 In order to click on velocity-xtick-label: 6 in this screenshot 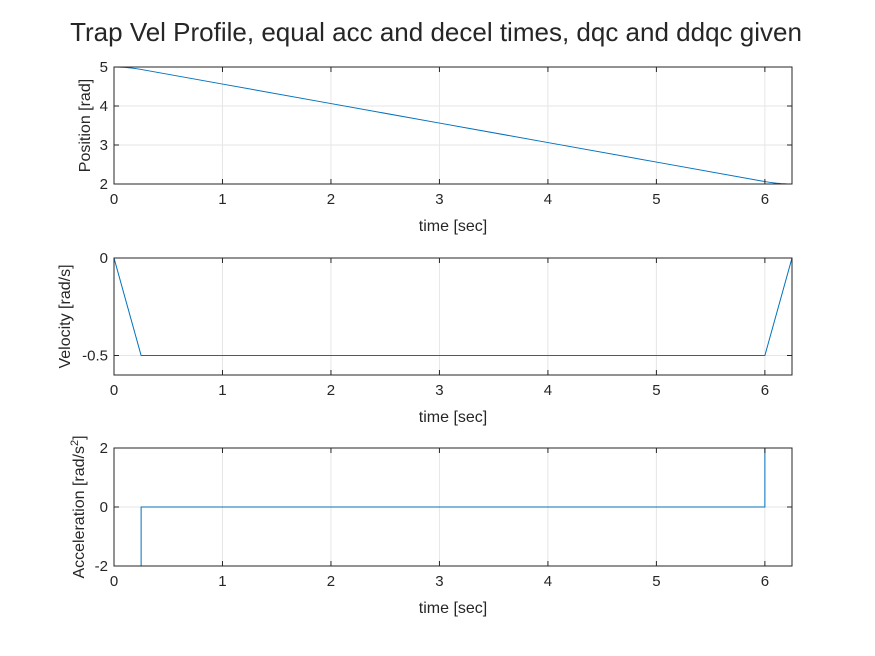, I will do `click(765, 390)`.